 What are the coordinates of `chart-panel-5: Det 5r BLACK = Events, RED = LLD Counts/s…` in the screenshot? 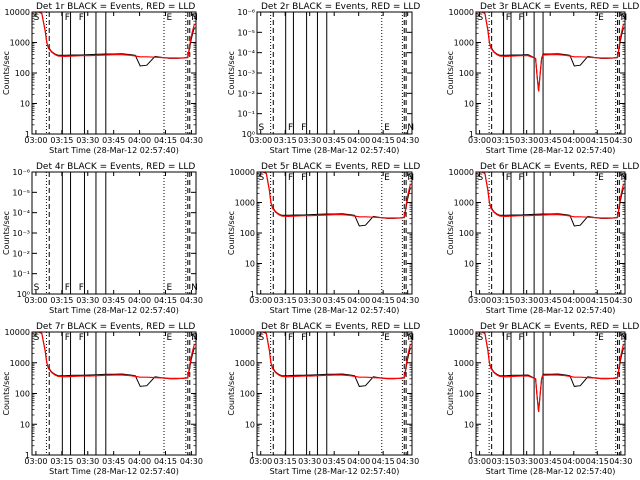 It's located at (323, 238).